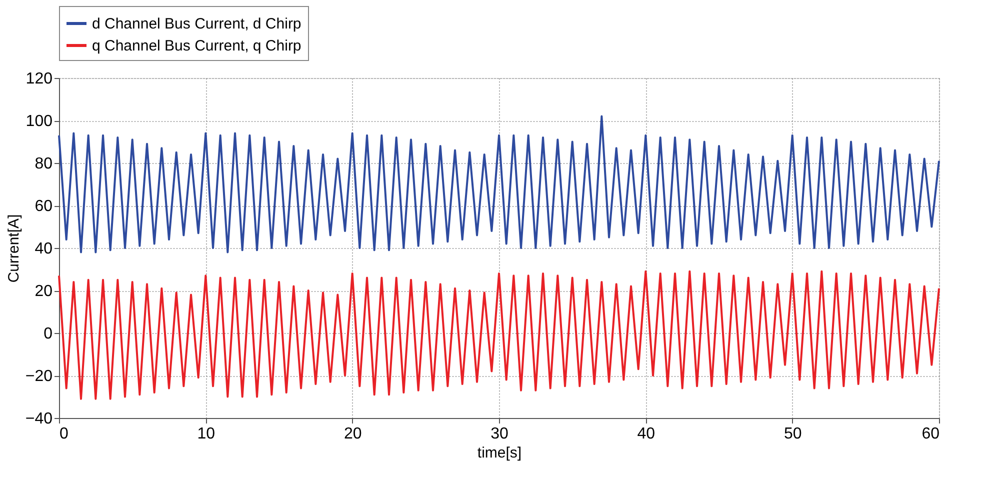 The height and width of the screenshot is (502, 988). I want to click on y-tick-label: 80, so click(43, 164).